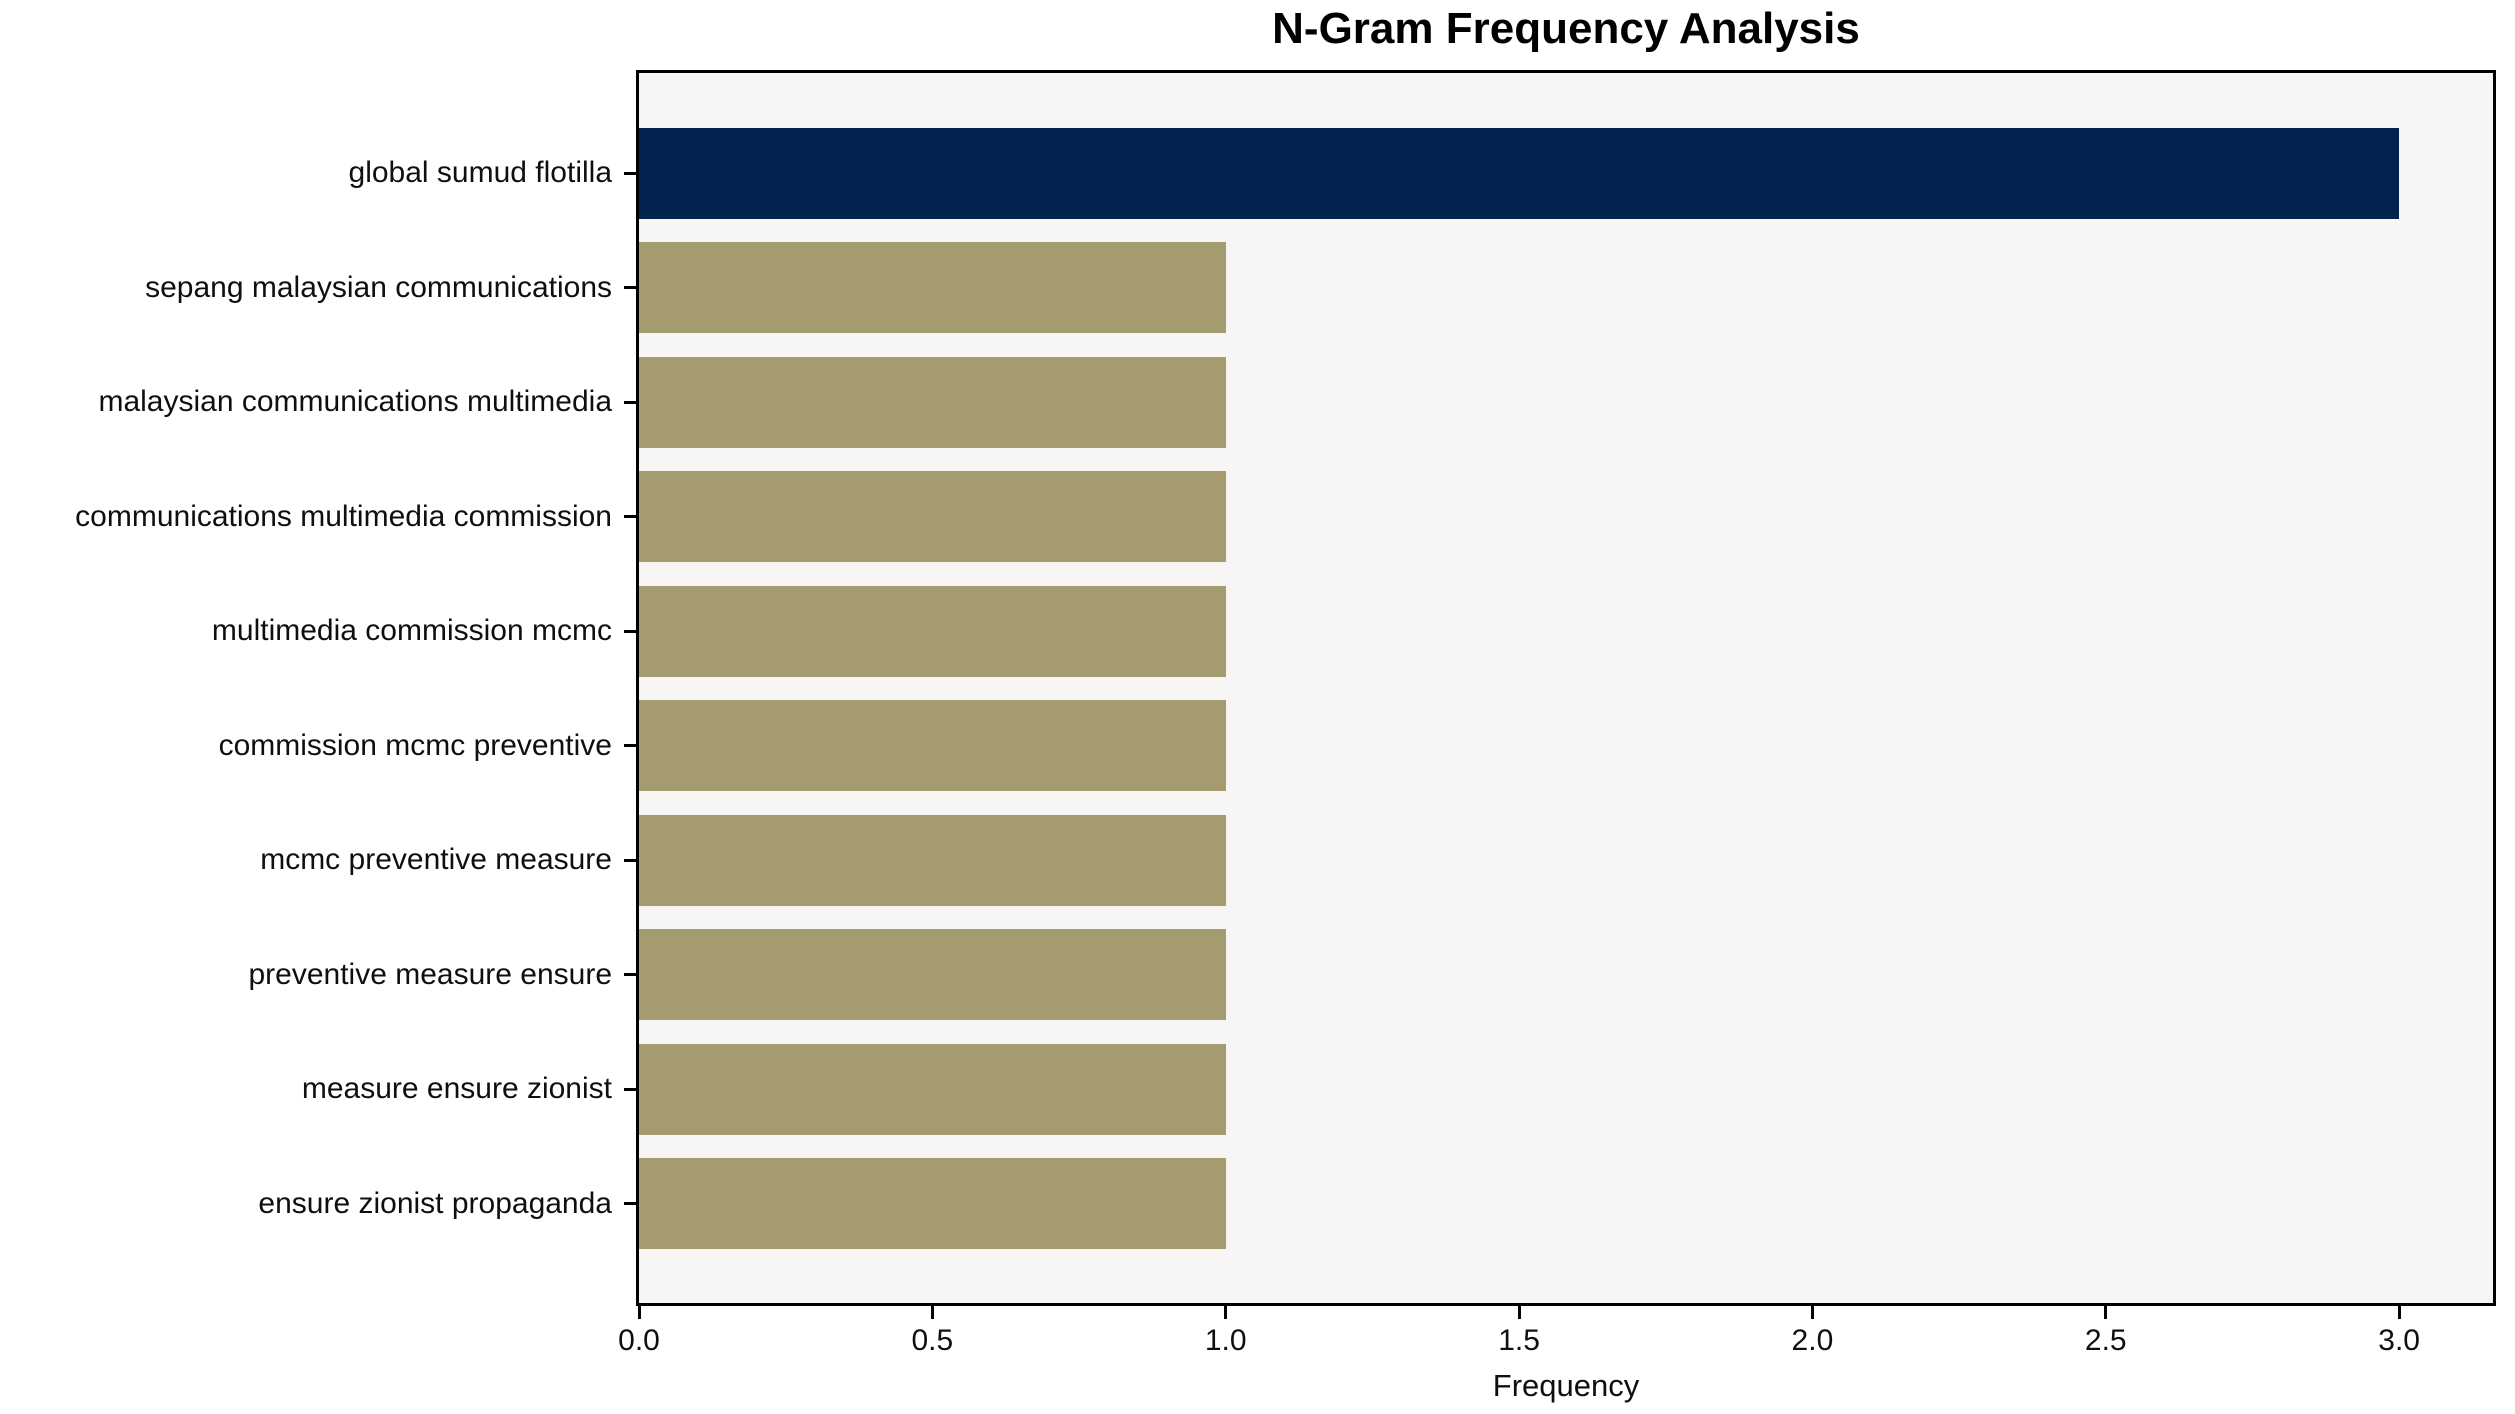  Describe the element at coordinates (1519, 1340) in the screenshot. I see `x-tick-label: 1.5` at that location.